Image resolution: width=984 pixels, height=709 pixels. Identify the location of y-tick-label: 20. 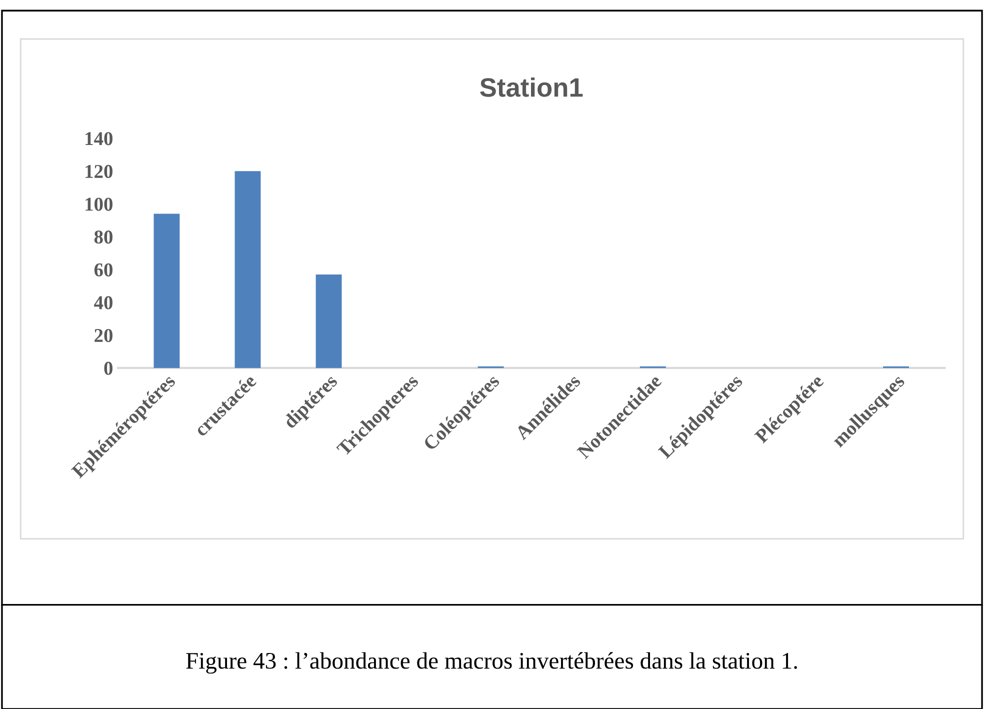
(103, 335).